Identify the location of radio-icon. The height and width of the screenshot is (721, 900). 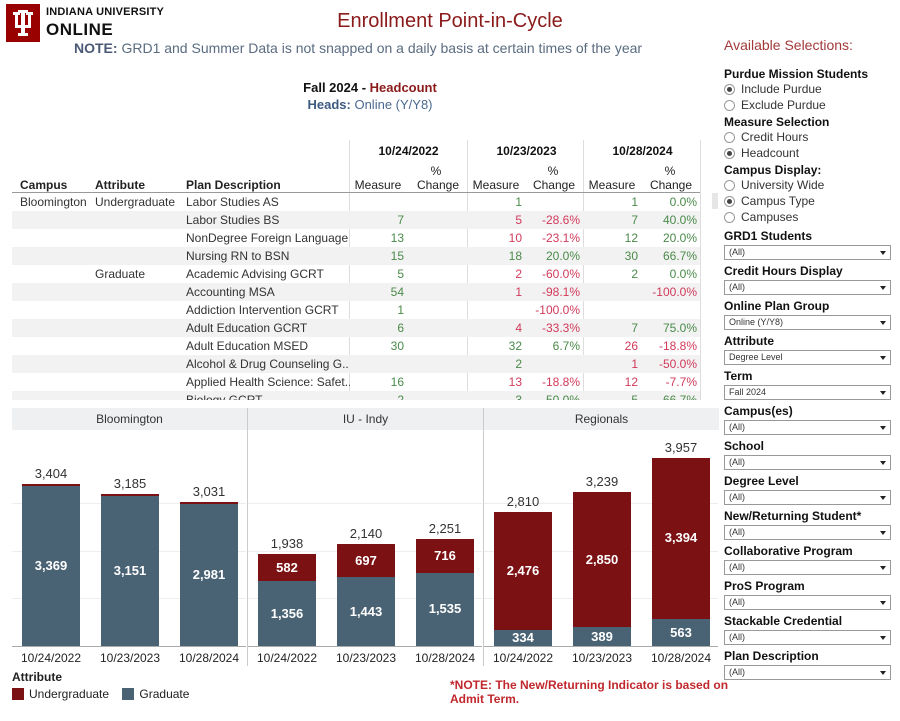
(729, 137).